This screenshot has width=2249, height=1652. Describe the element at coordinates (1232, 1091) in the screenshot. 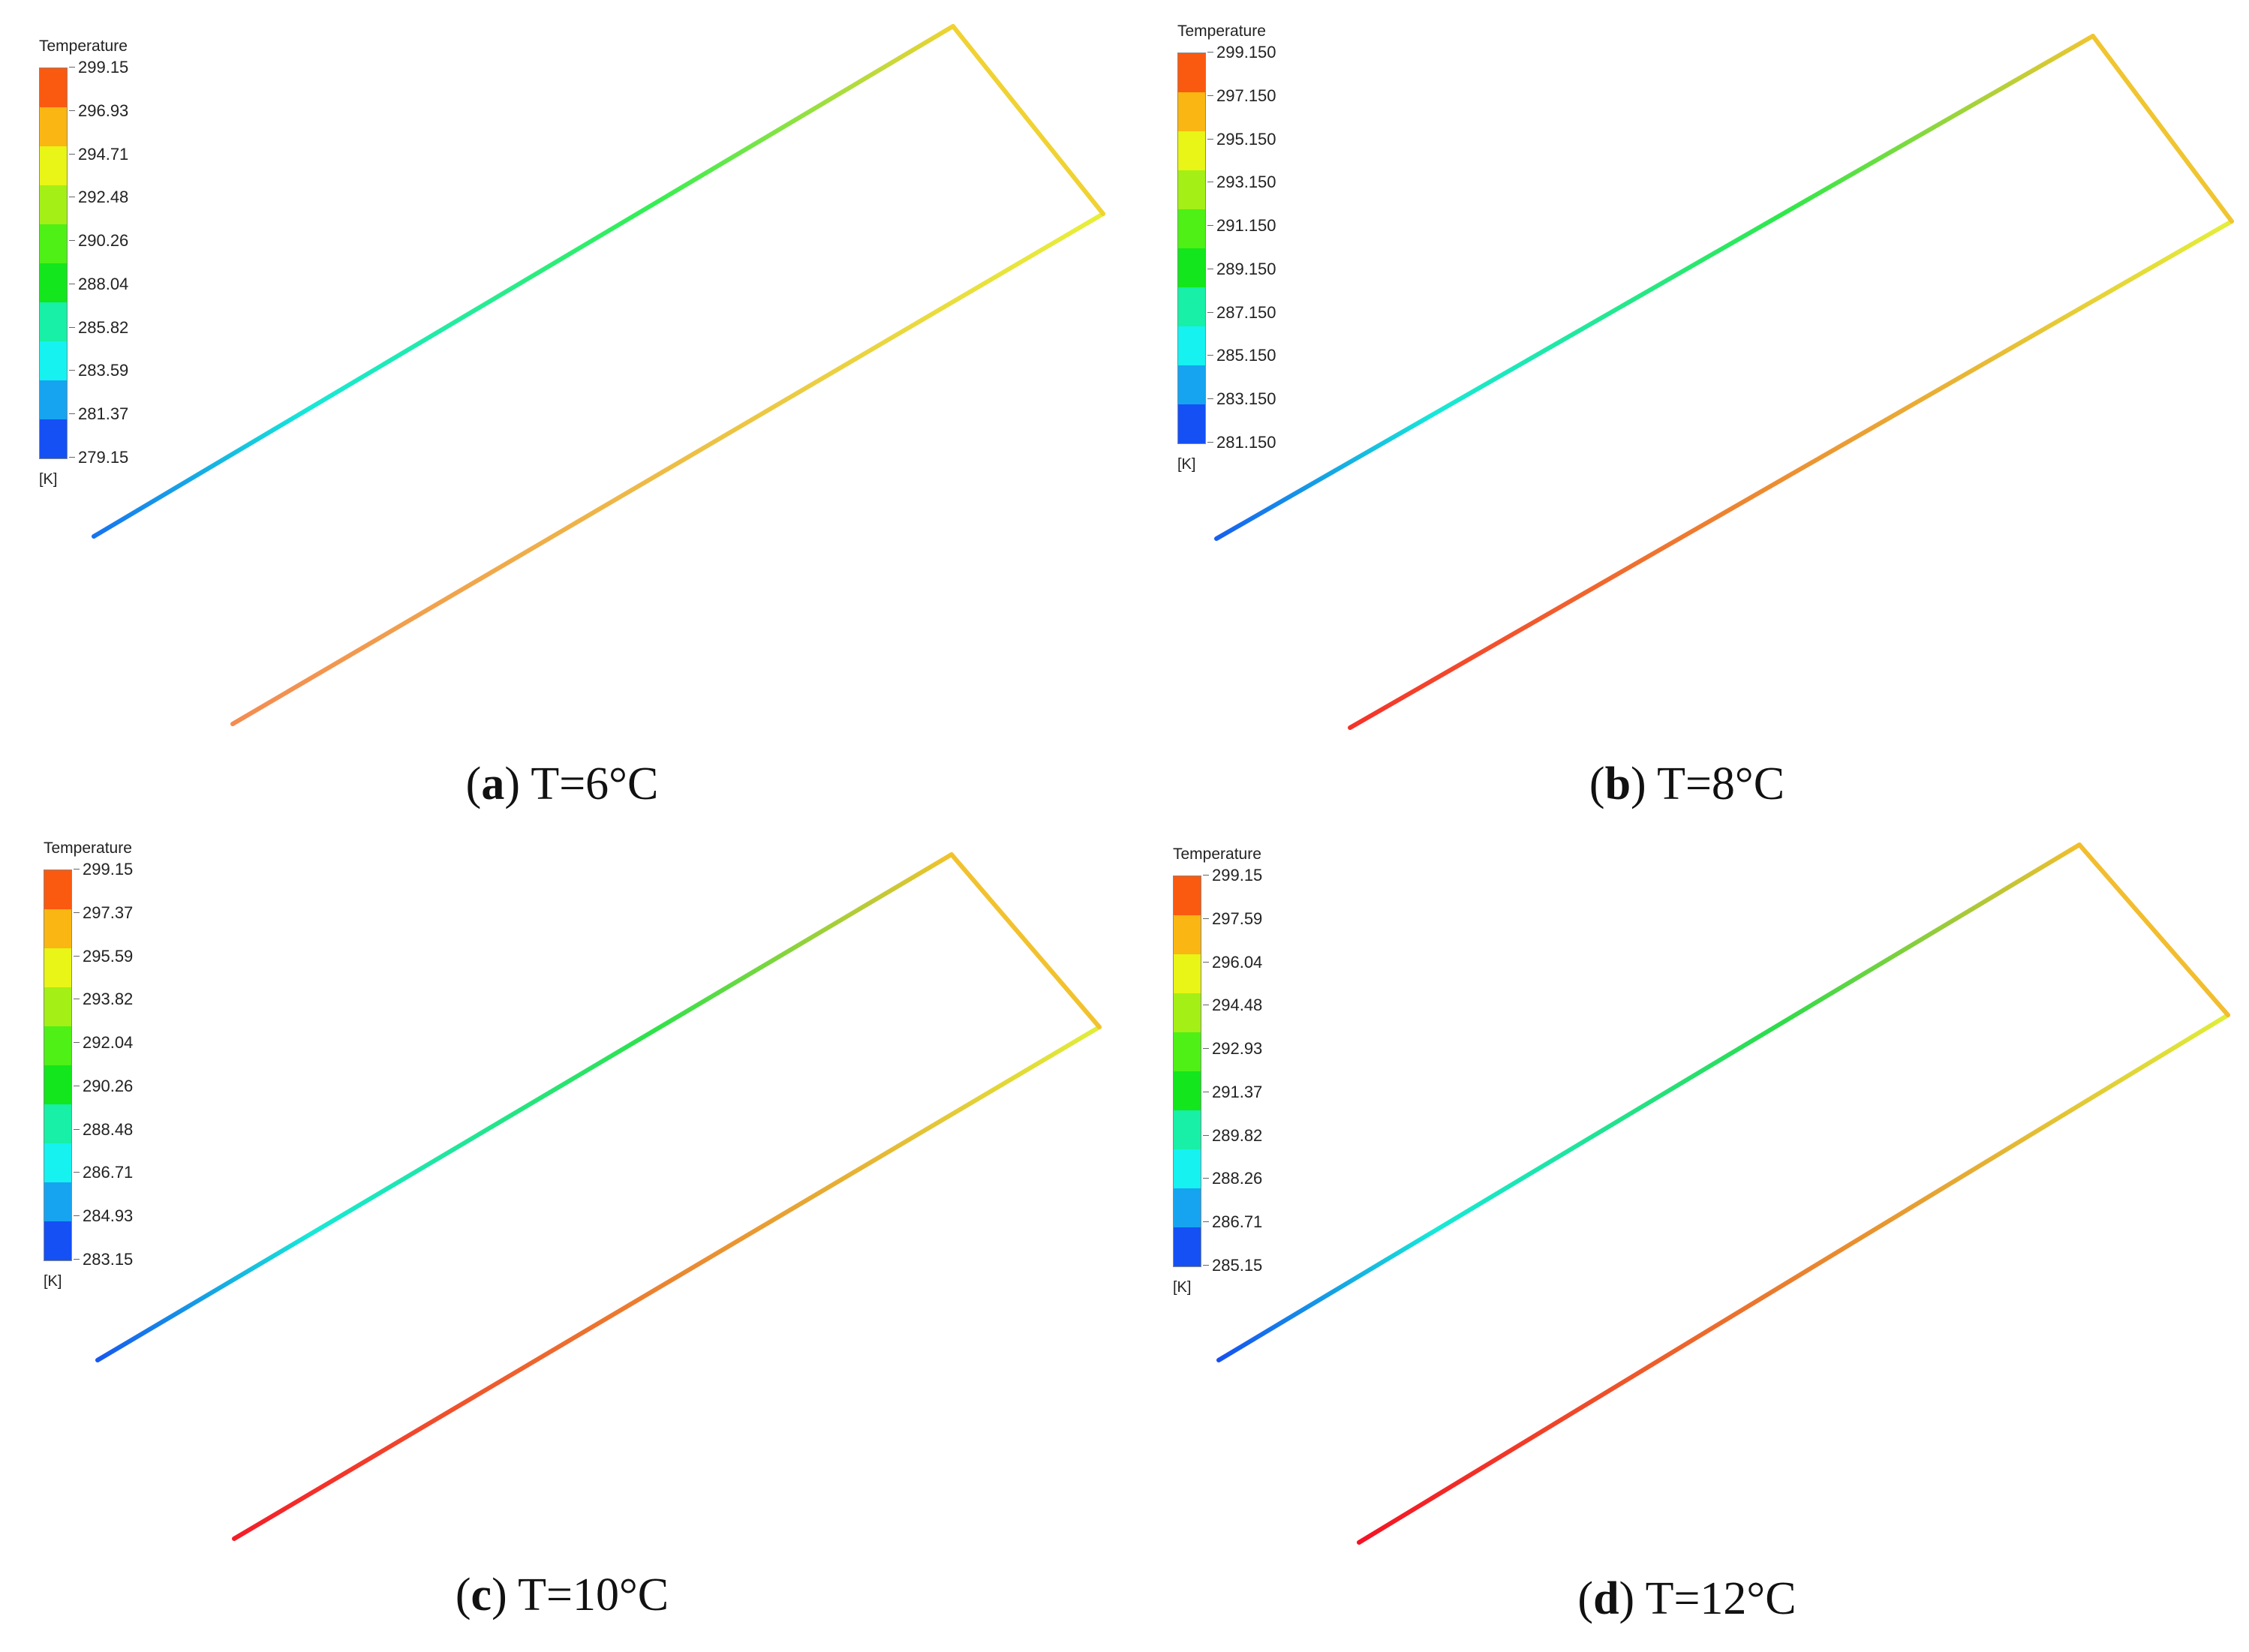

I see `legend-tick-label: 291.37` at that location.